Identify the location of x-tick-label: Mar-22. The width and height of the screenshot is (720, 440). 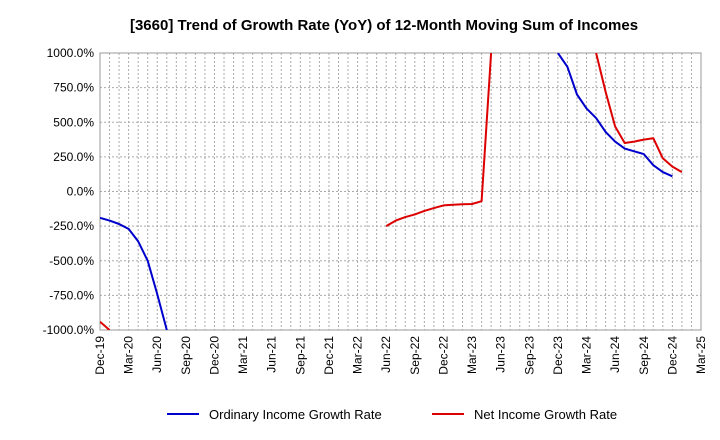
(358, 355).